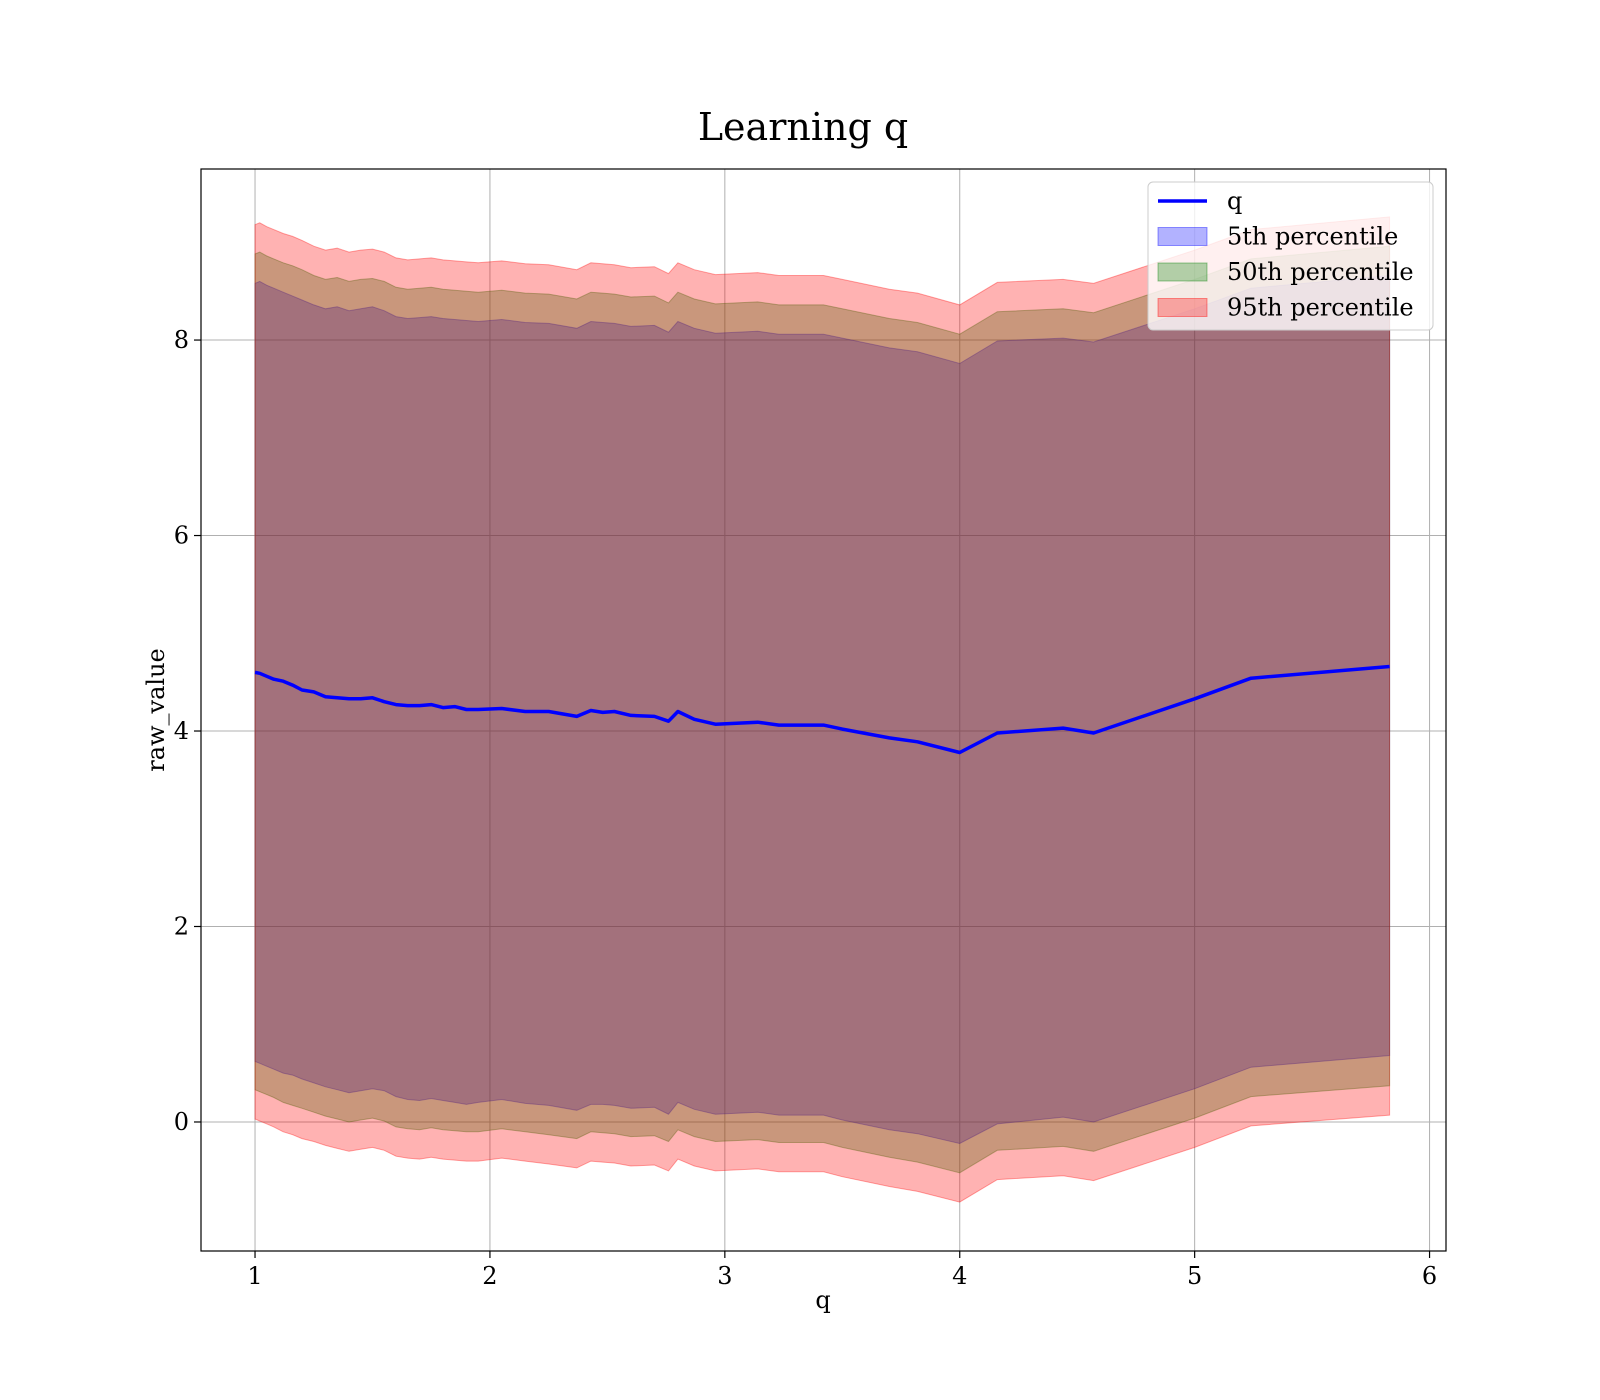 The width and height of the screenshot is (1600, 1400). I want to click on x-tick-label: 1, so click(254, 1276).